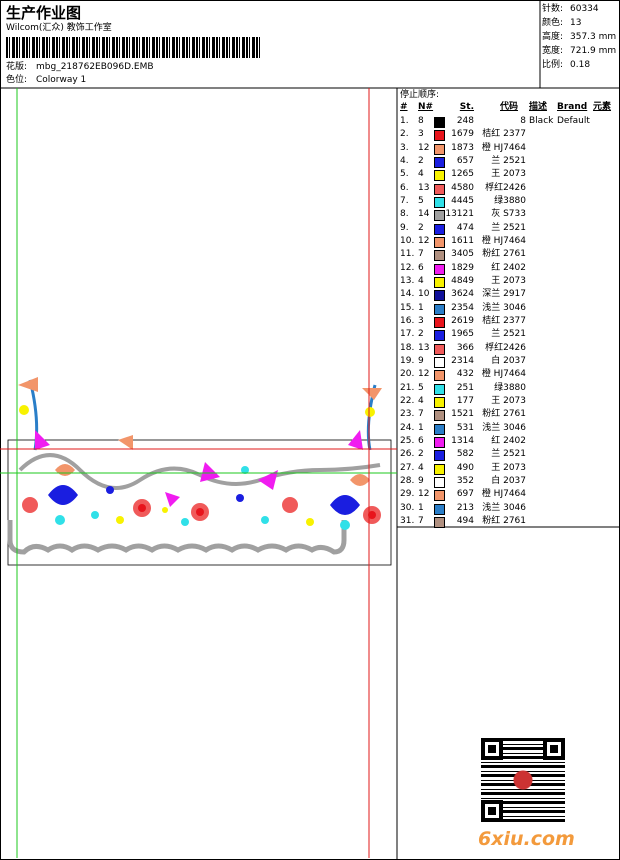  What do you see at coordinates (572, 107) in the screenshot?
I see `column-header: Brand` at bounding box center [572, 107].